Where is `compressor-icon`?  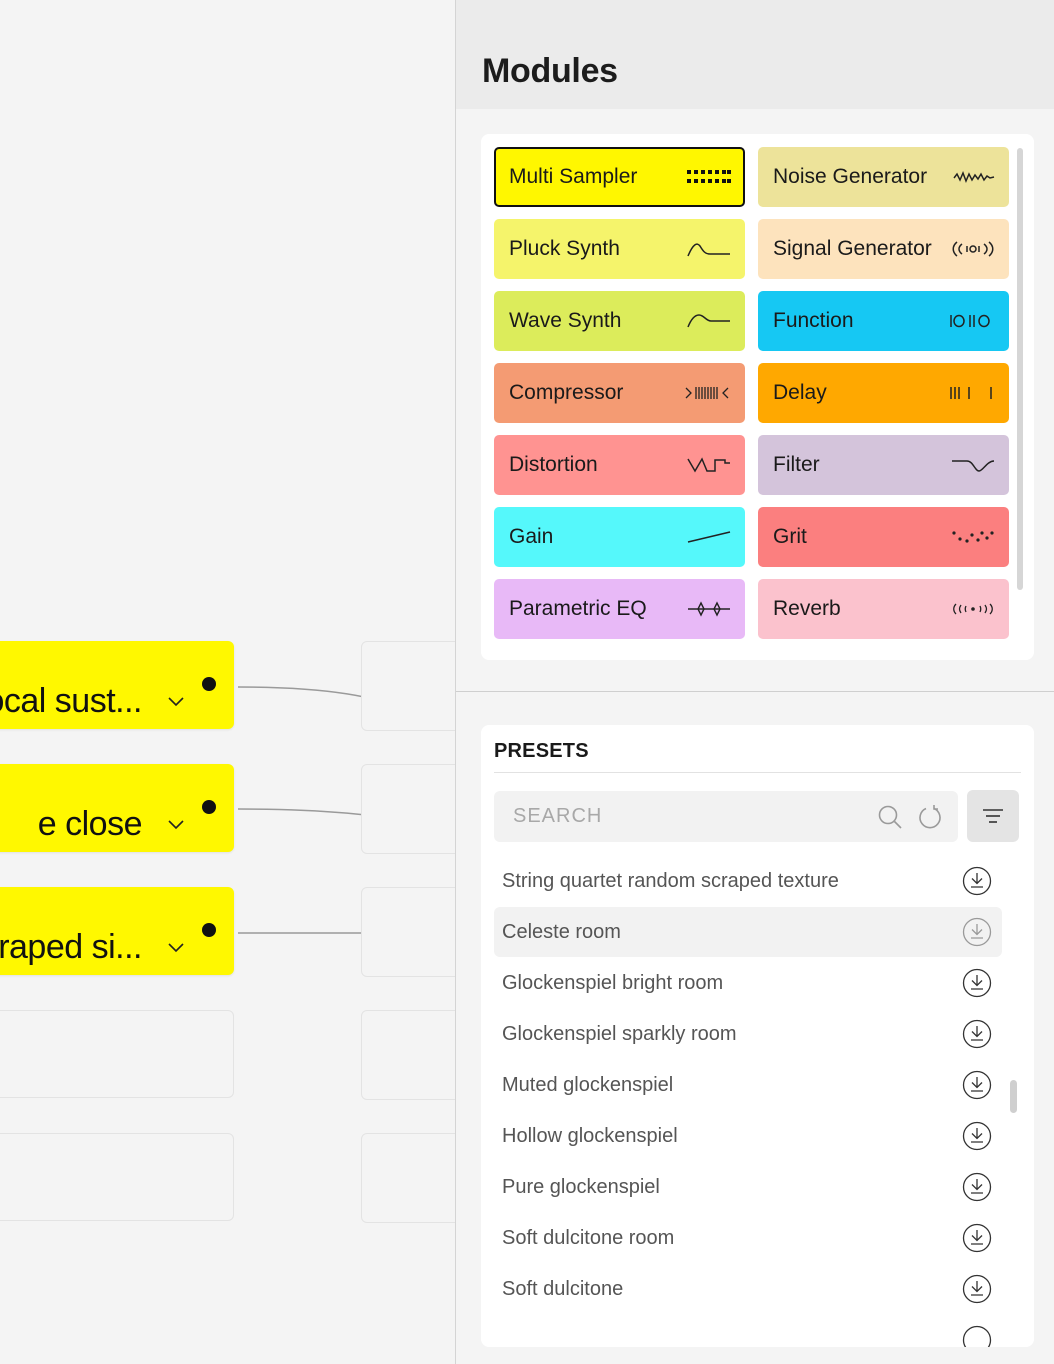 compressor-icon is located at coordinates (707, 393).